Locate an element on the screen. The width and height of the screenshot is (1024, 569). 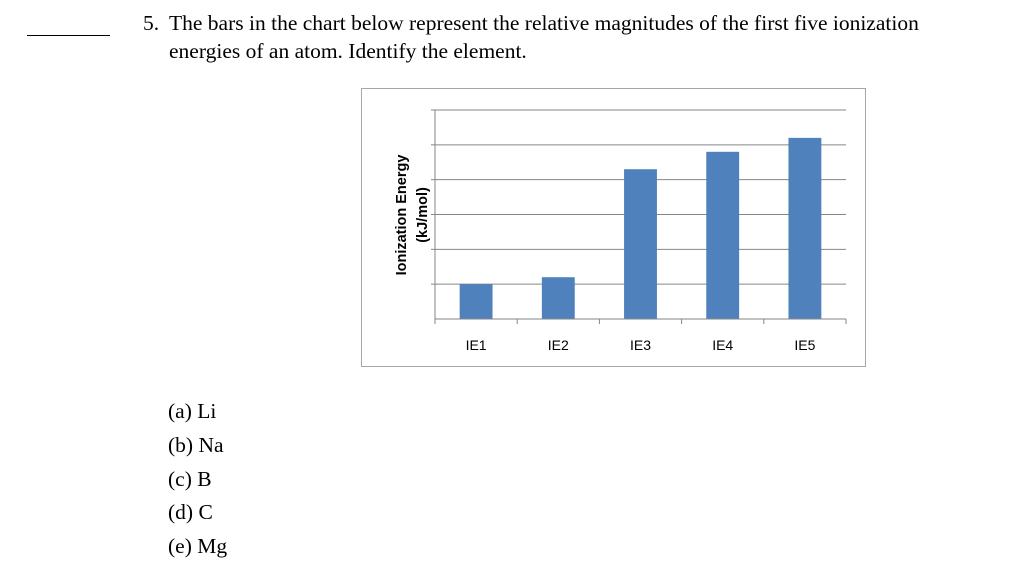
choice-letter: (b) is located at coordinates (181, 444).